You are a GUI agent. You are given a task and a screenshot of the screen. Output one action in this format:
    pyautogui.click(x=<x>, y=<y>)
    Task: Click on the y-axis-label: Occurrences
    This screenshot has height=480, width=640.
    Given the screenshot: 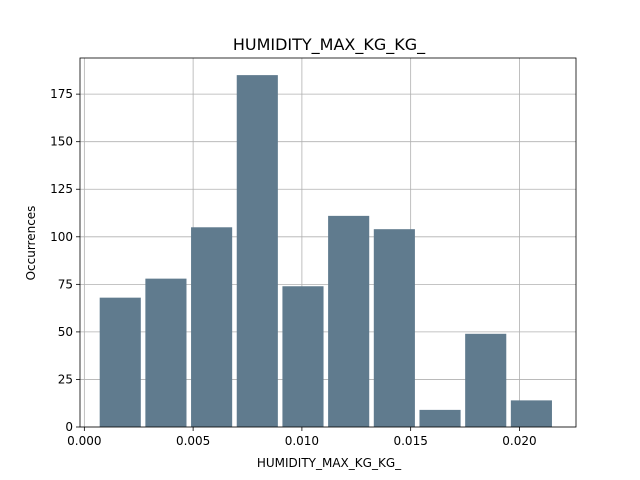 What is the action you would take?
    pyautogui.click(x=31, y=243)
    